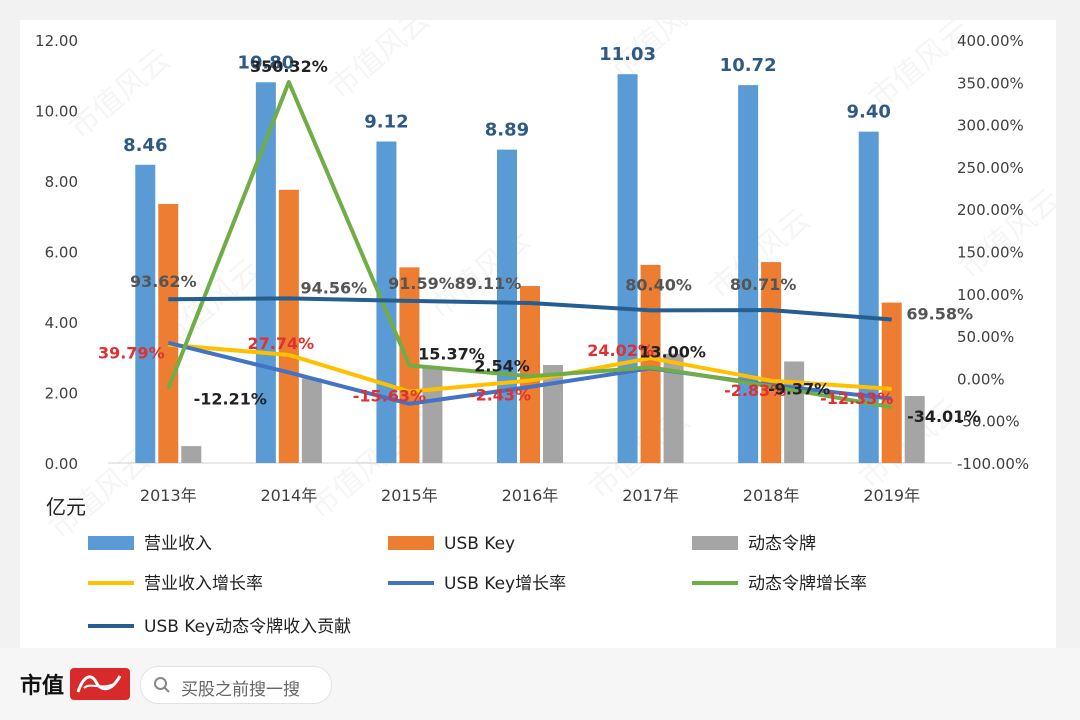 This screenshot has height=720, width=1080. I want to click on y-left-tick-label: 4.00, so click(61, 323).